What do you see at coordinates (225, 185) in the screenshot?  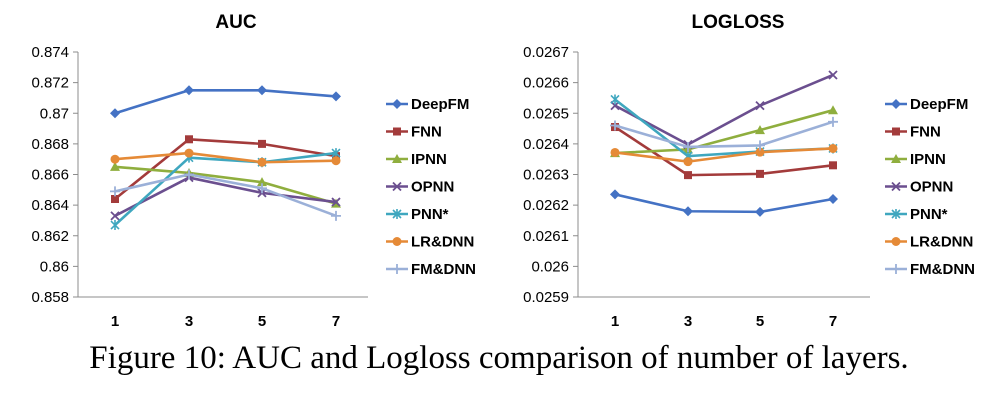 I see `series-line-ipnn` at bounding box center [225, 185].